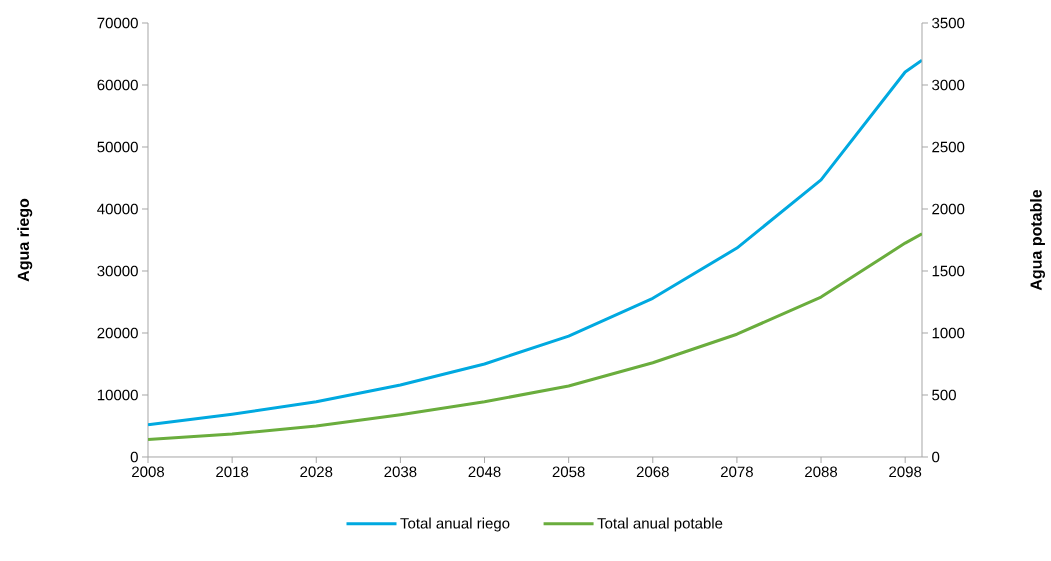  What do you see at coordinates (936, 457) in the screenshot?
I see `y2-tick-label: 0` at bounding box center [936, 457].